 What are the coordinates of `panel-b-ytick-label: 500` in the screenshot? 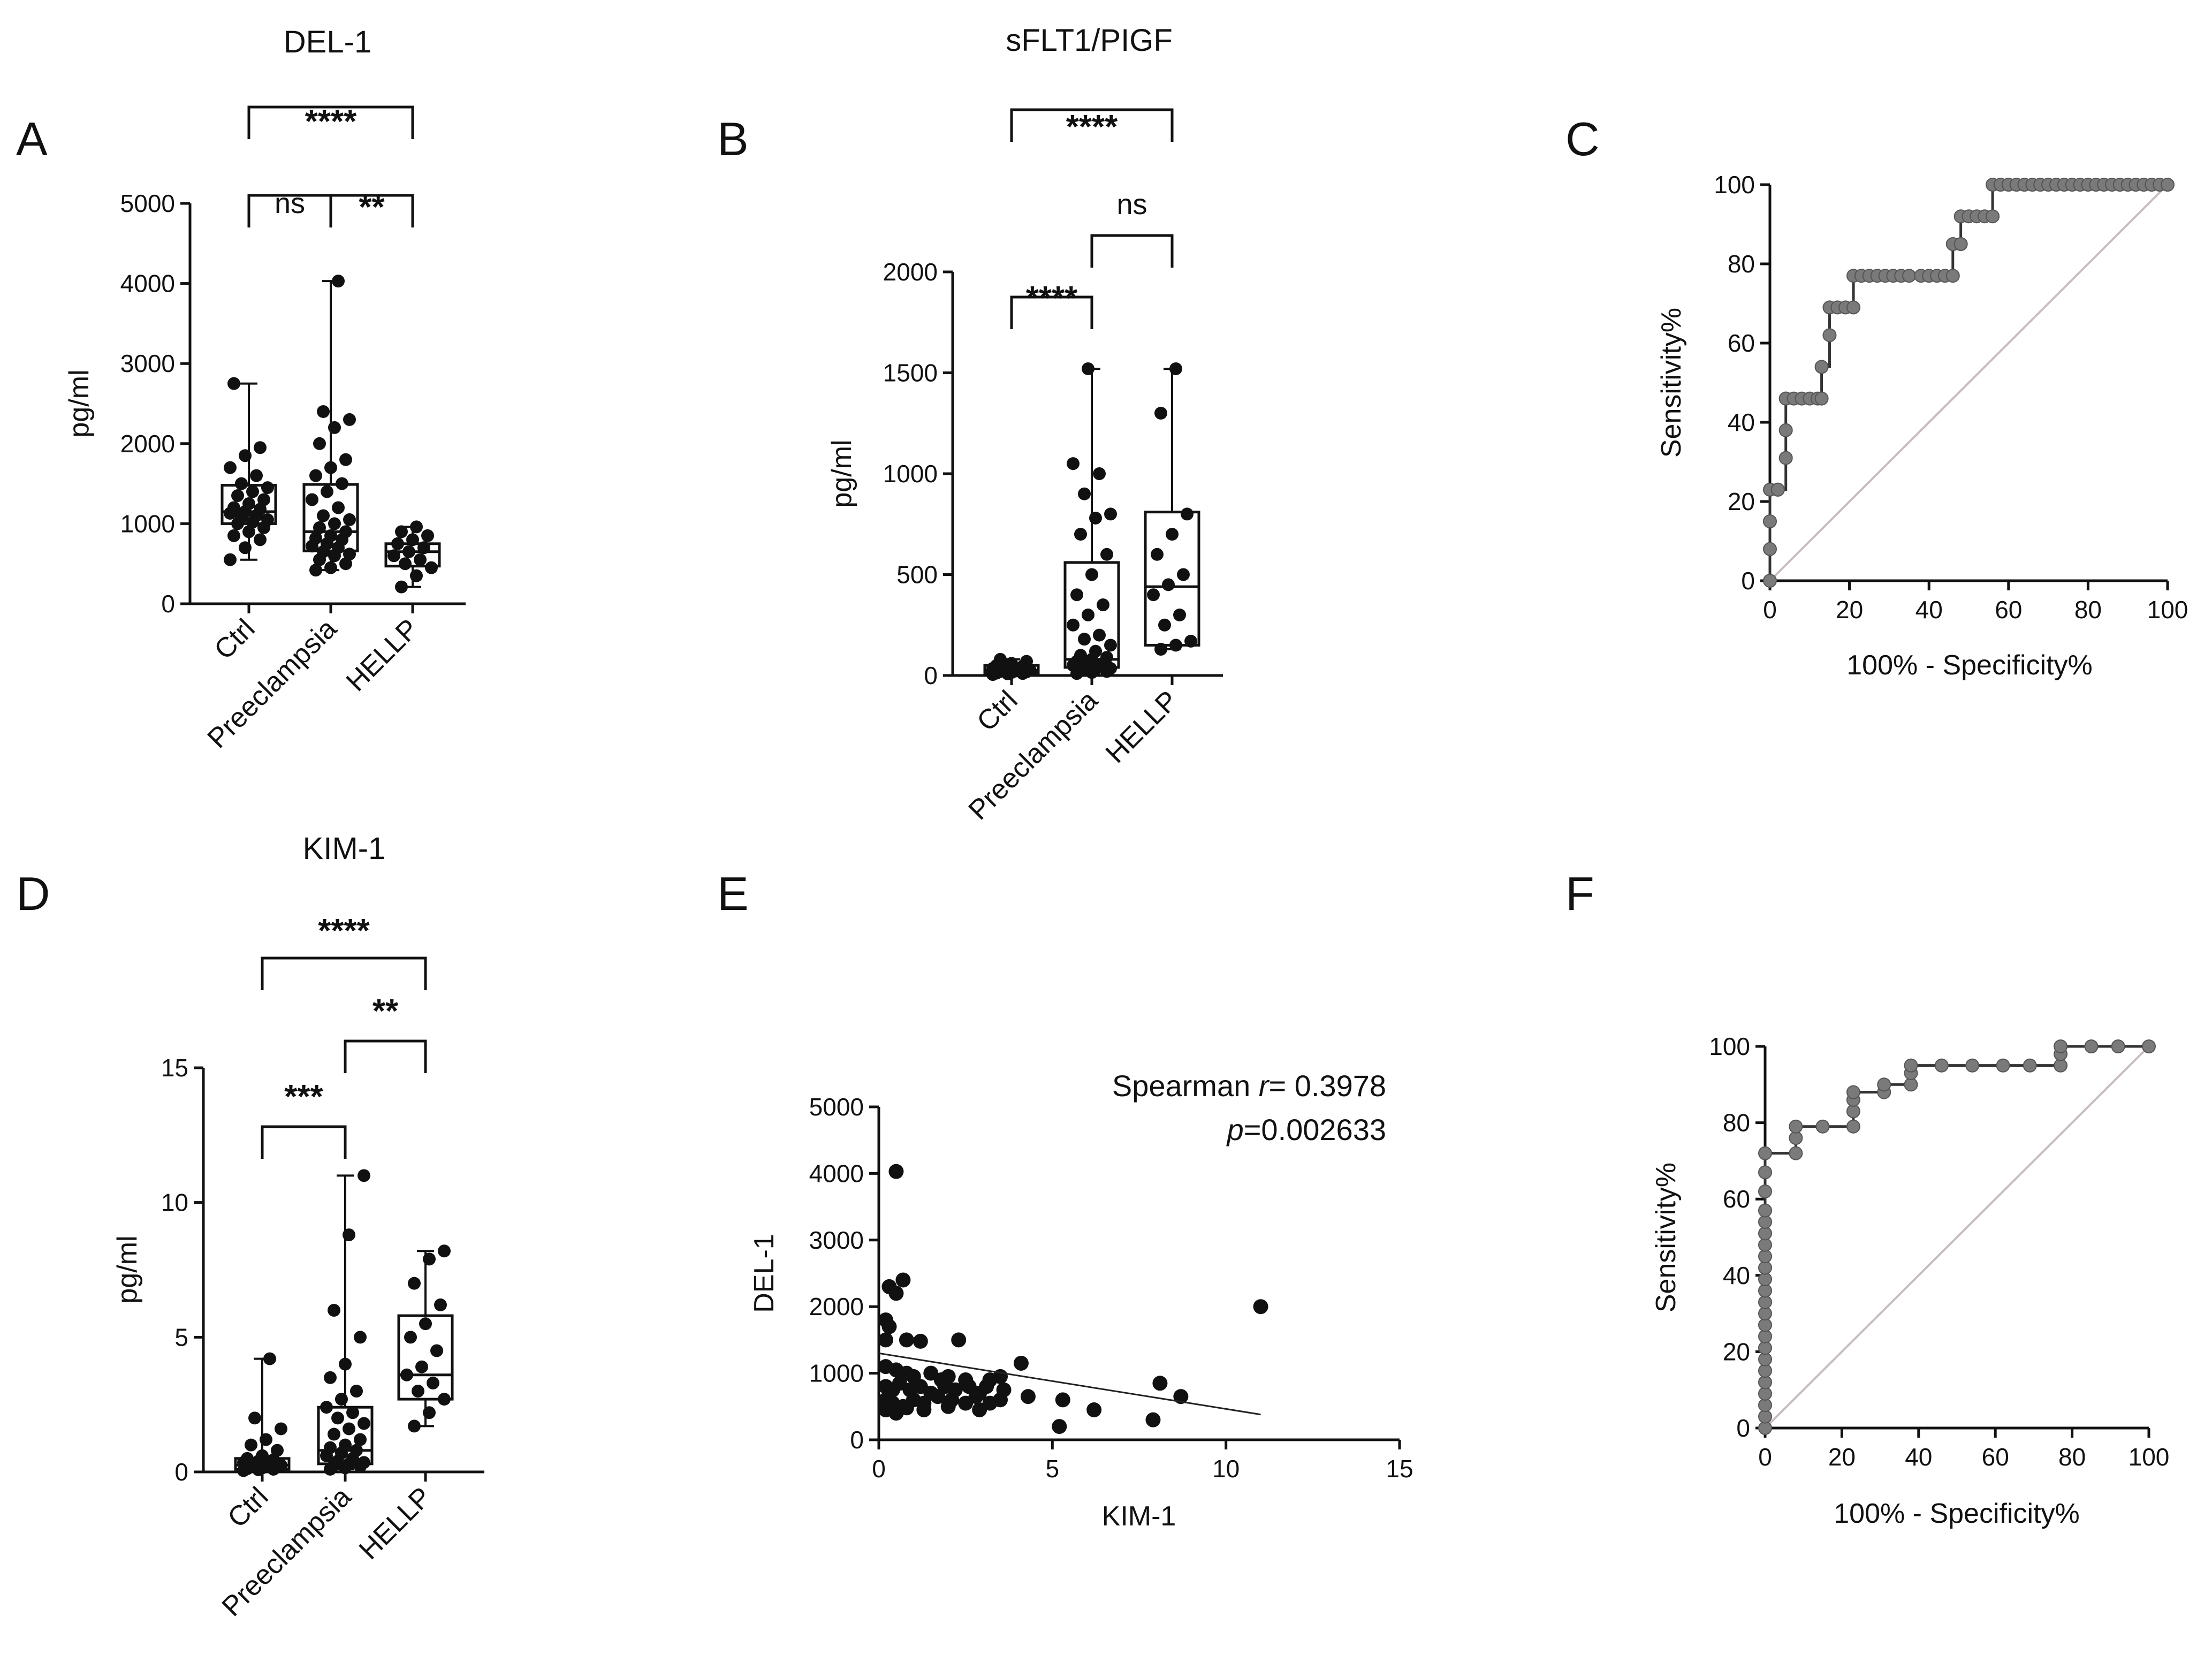 It's located at (917, 575).